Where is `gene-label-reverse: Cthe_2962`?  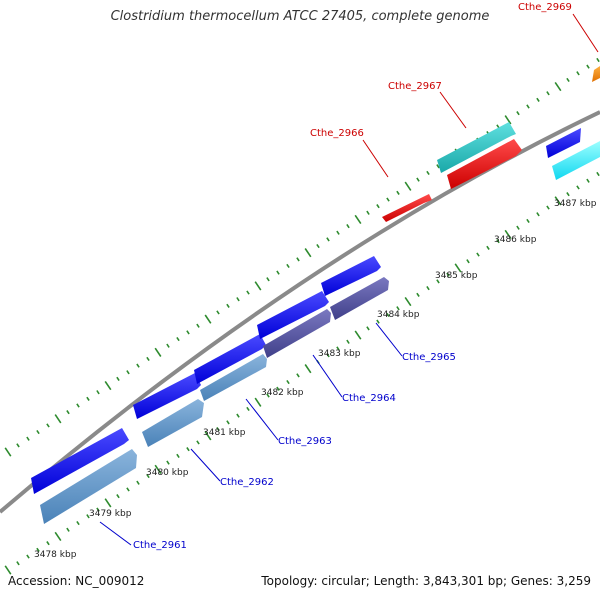
gene-label-reverse: Cthe_2962 is located at coordinates (247, 482).